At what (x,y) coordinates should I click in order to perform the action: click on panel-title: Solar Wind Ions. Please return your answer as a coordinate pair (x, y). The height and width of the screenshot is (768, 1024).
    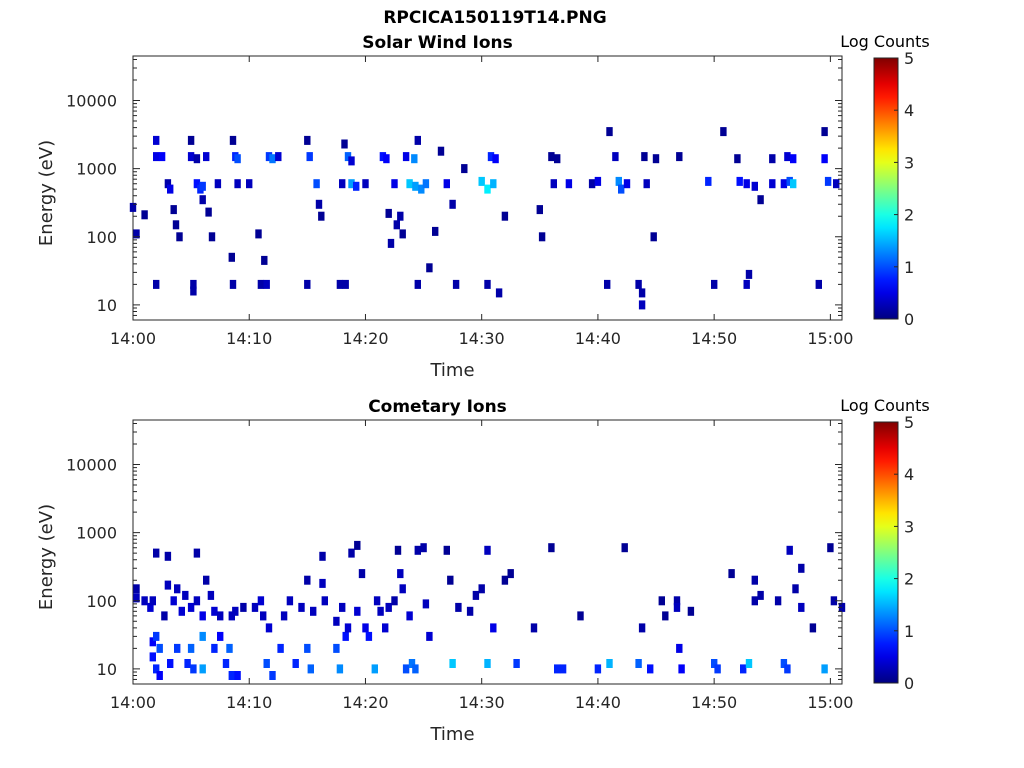
    Looking at the image, I should click on (437, 43).